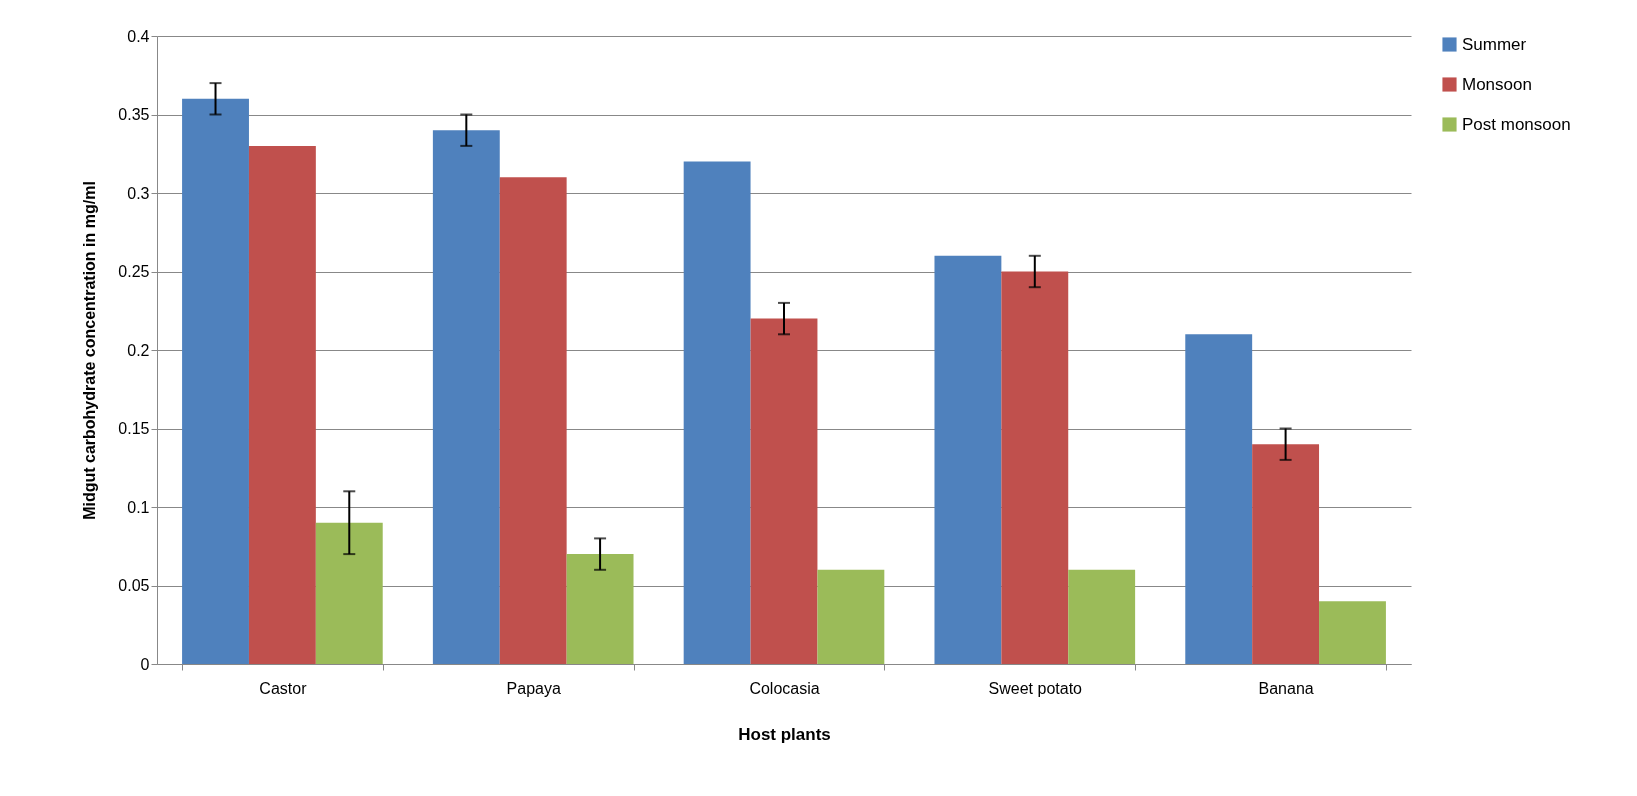 This screenshot has width=1637, height=796. I want to click on y-axis-title: Midgut carbohydrate concentration in mg/ml, so click(90, 350).